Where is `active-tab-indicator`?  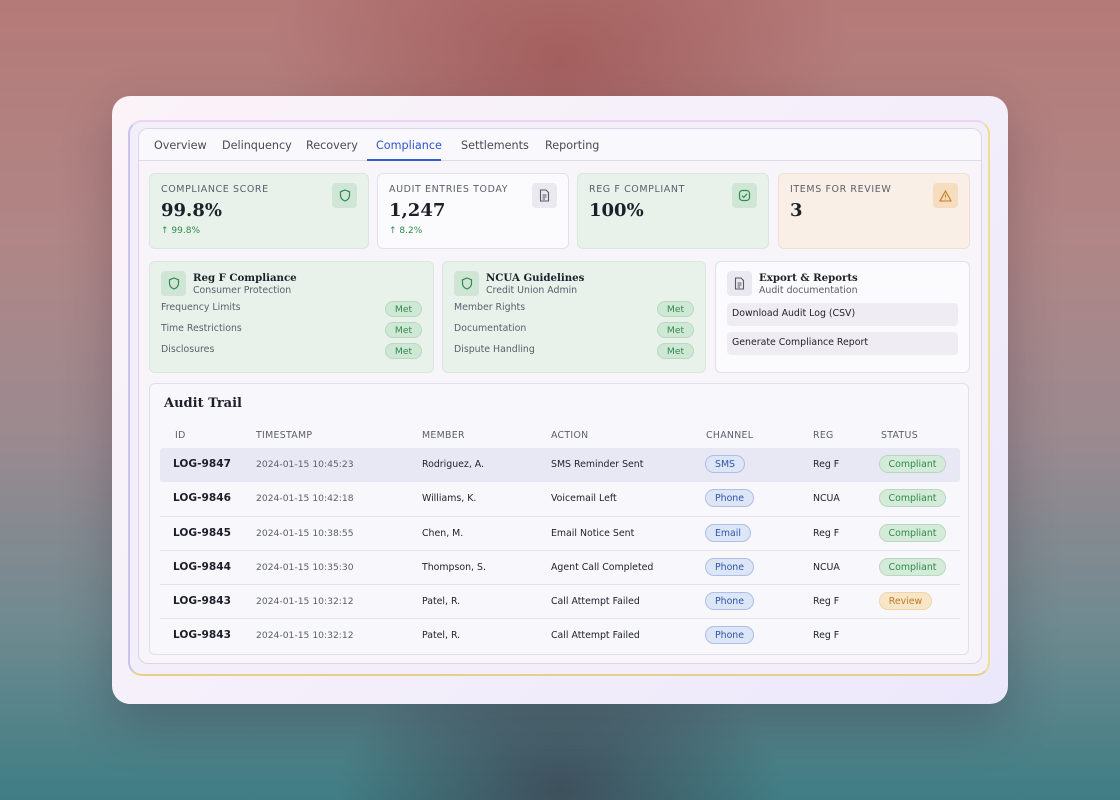
active-tab-indicator is located at coordinates (404, 160).